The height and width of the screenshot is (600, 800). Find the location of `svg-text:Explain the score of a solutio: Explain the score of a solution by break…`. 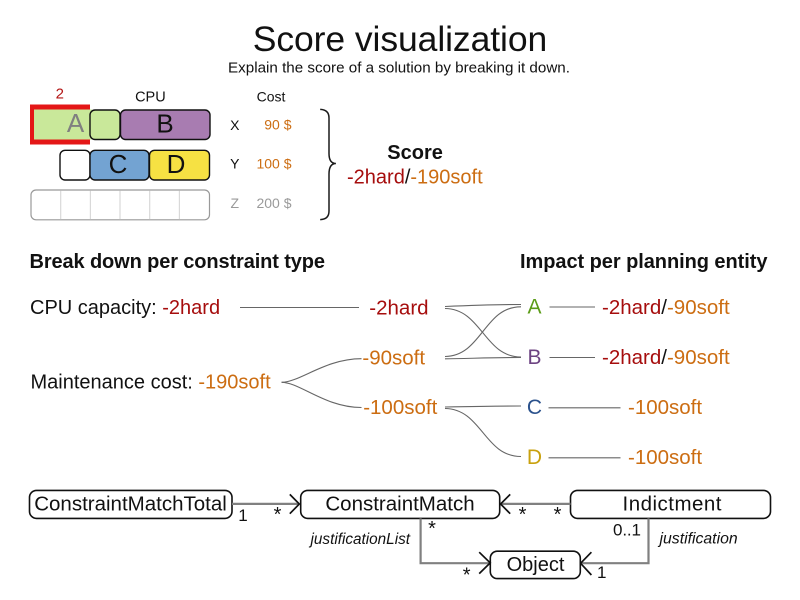

svg-text:Explain the score of a solutio: Explain the score of a solution by break… is located at coordinates (399, 68).